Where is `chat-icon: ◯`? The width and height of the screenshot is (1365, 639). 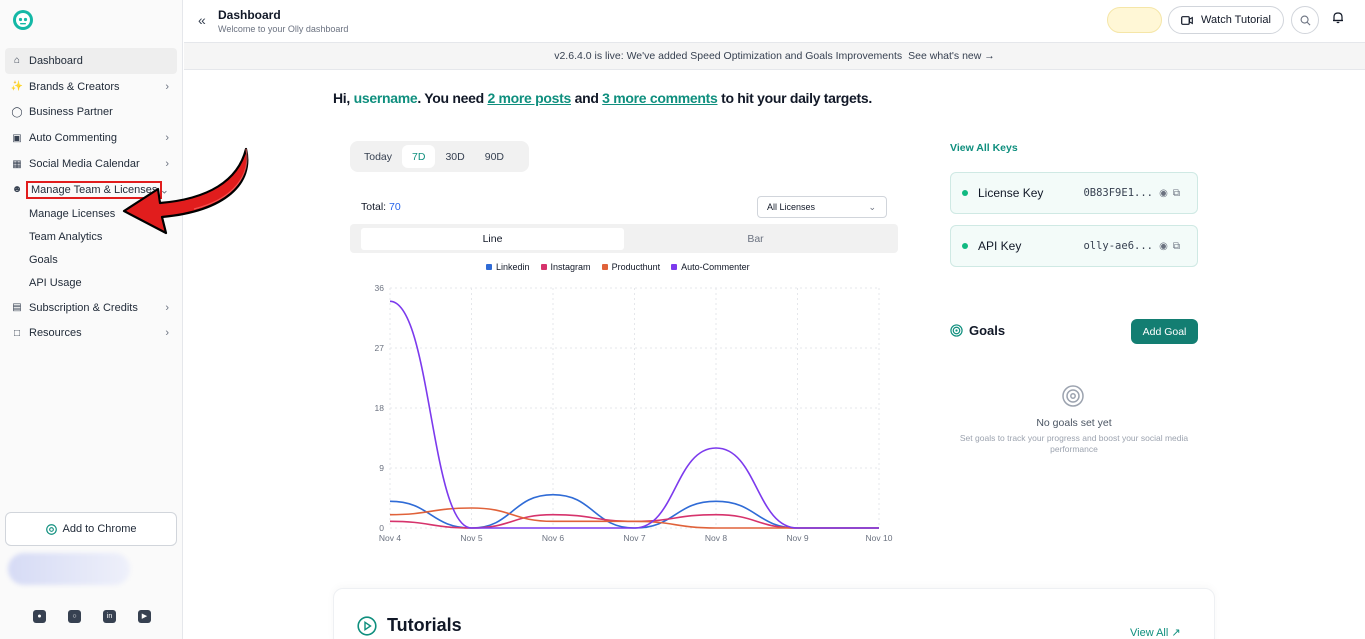
chat-icon: ◯ is located at coordinates (17, 112).